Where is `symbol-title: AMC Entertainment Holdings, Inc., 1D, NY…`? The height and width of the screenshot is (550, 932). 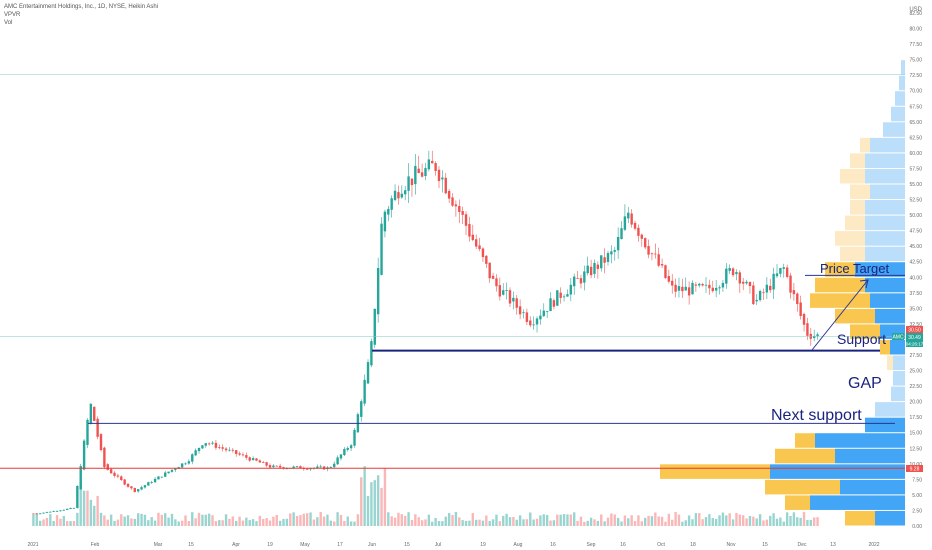 symbol-title: AMC Entertainment Holdings, Inc., 1D, NY… is located at coordinates (81, 7).